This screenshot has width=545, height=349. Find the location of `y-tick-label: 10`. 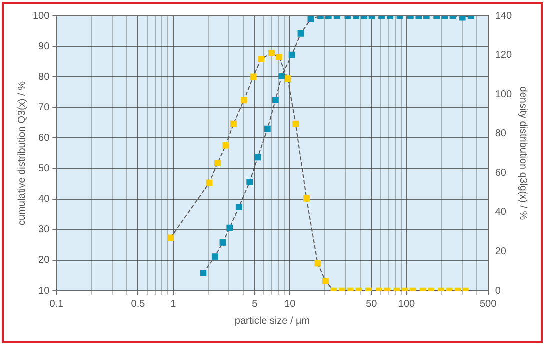

y-tick-label: 10 is located at coordinates (44, 291).